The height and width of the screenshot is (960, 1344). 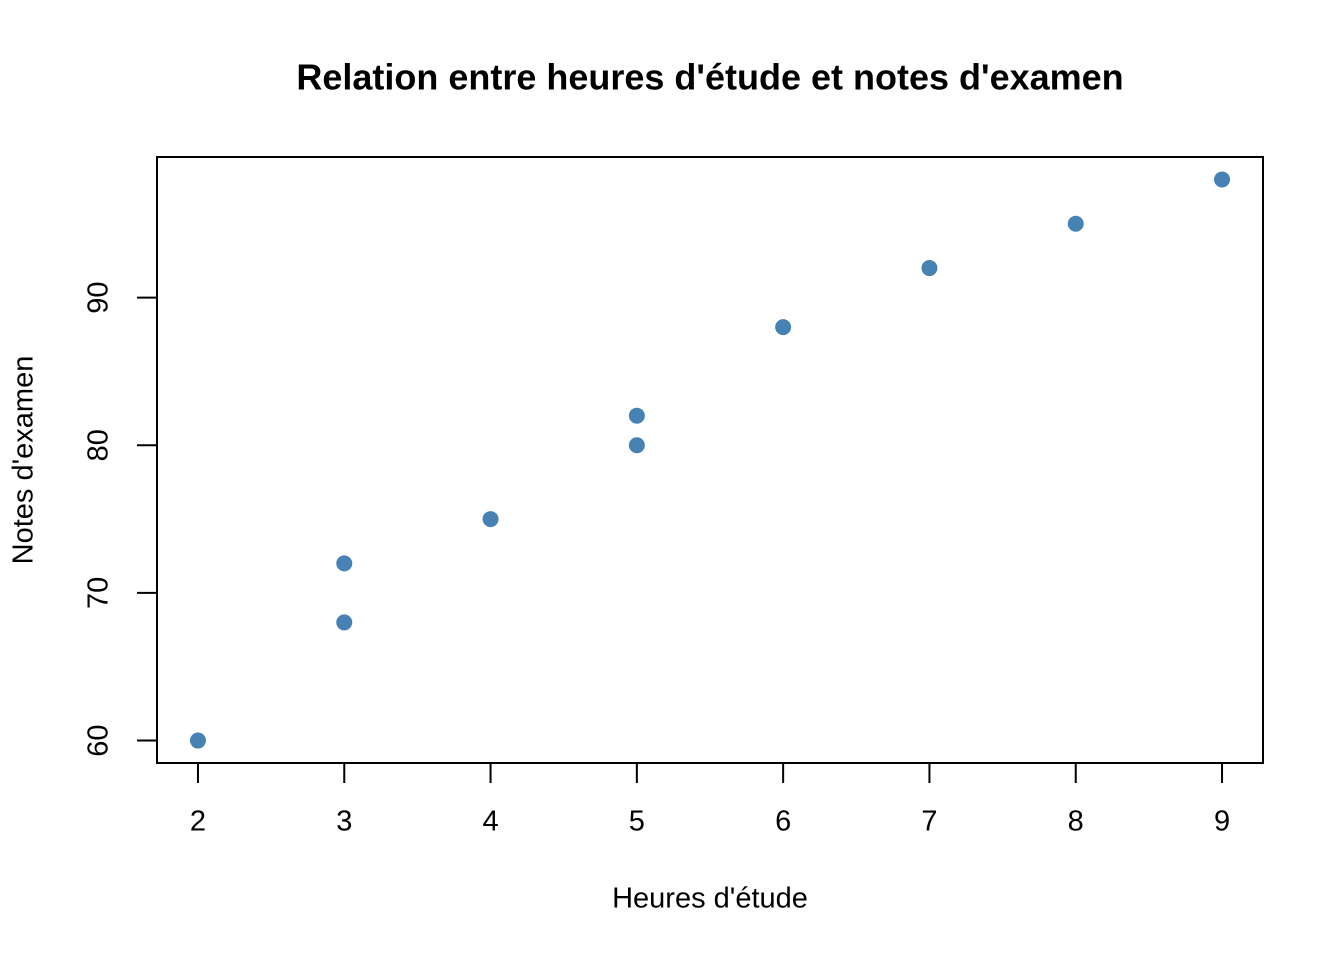 I want to click on x-tick-label: 7, so click(x=929, y=822).